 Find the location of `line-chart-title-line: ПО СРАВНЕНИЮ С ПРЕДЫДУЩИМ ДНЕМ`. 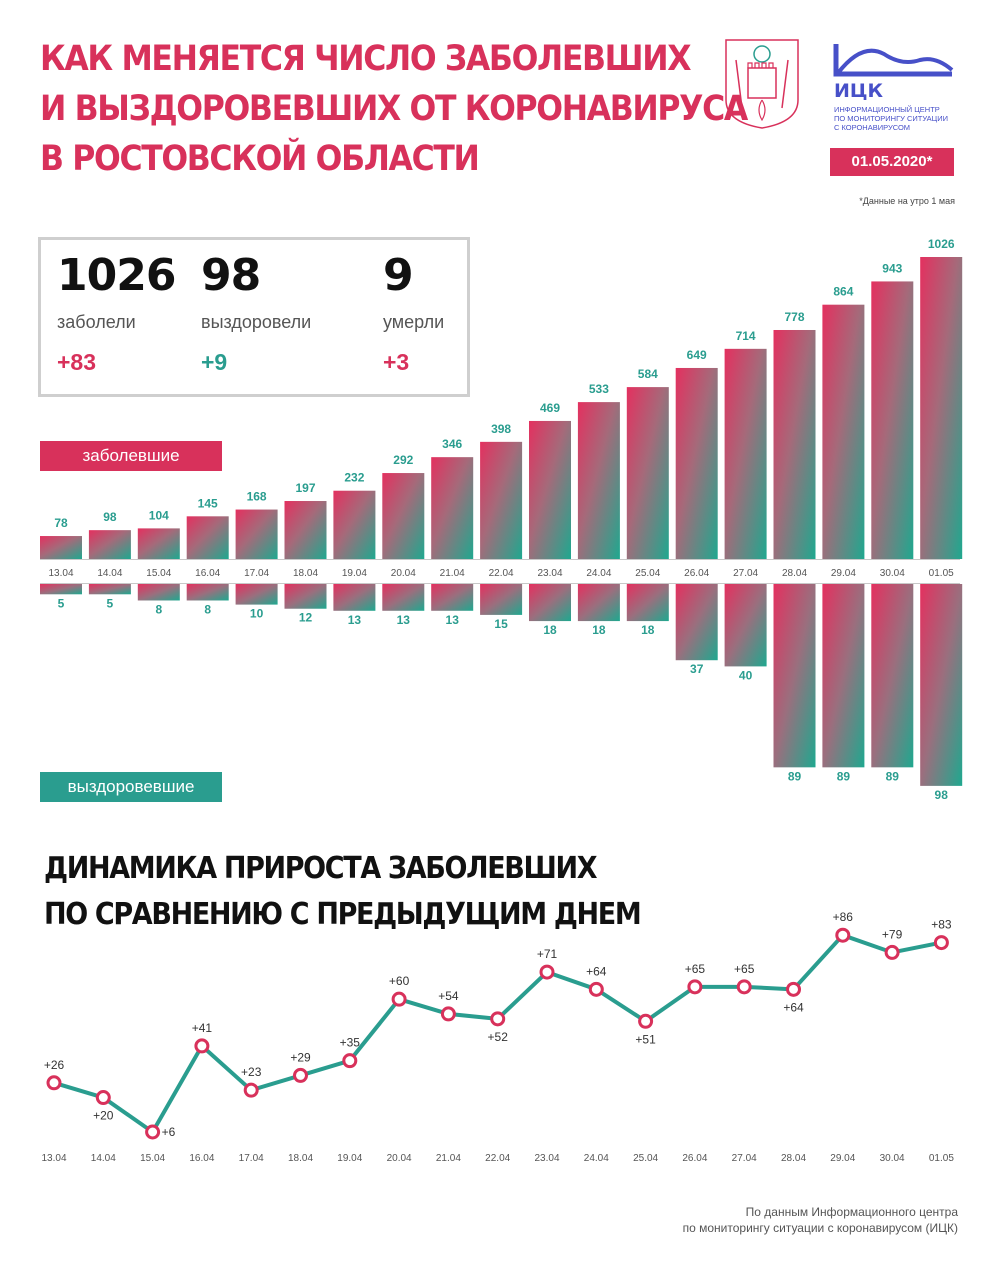

line-chart-title-line: ПО СРАВНЕНИЮ С ПРЕДЫДУЩИМ ДНЕМ is located at coordinates (343, 914).